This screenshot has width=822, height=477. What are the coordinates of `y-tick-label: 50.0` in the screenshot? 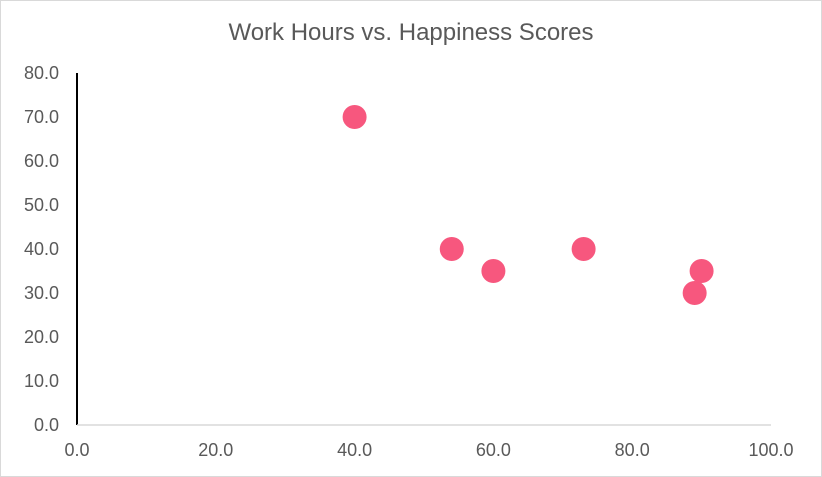 It's located at (41, 205).